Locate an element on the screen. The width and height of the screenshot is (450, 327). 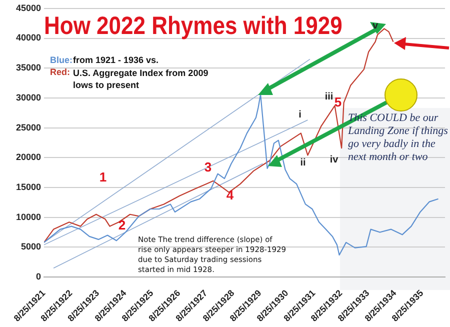
annotation: 4 is located at coordinates (230, 195).